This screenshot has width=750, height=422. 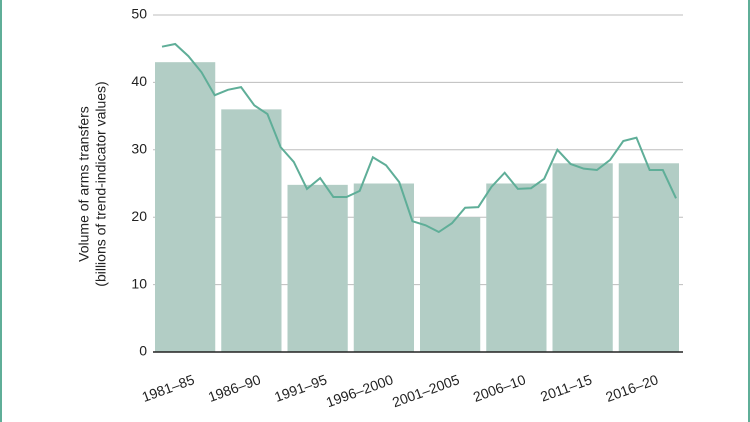 What do you see at coordinates (139, 149) in the screenshot?
I see `y-tick-label: 30` at bounding box center [139, 149].